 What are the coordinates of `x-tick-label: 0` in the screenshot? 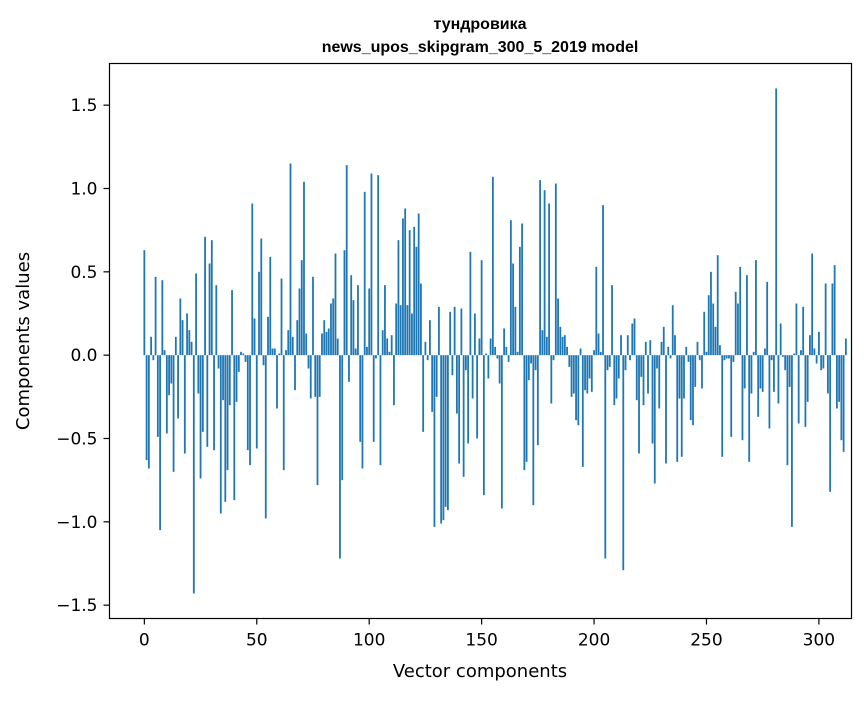 It's located at (144, 641).